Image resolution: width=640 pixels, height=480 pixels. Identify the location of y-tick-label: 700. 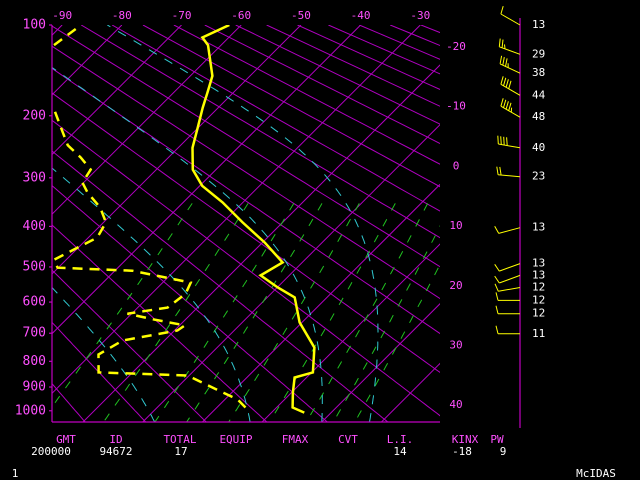
(34, 333).